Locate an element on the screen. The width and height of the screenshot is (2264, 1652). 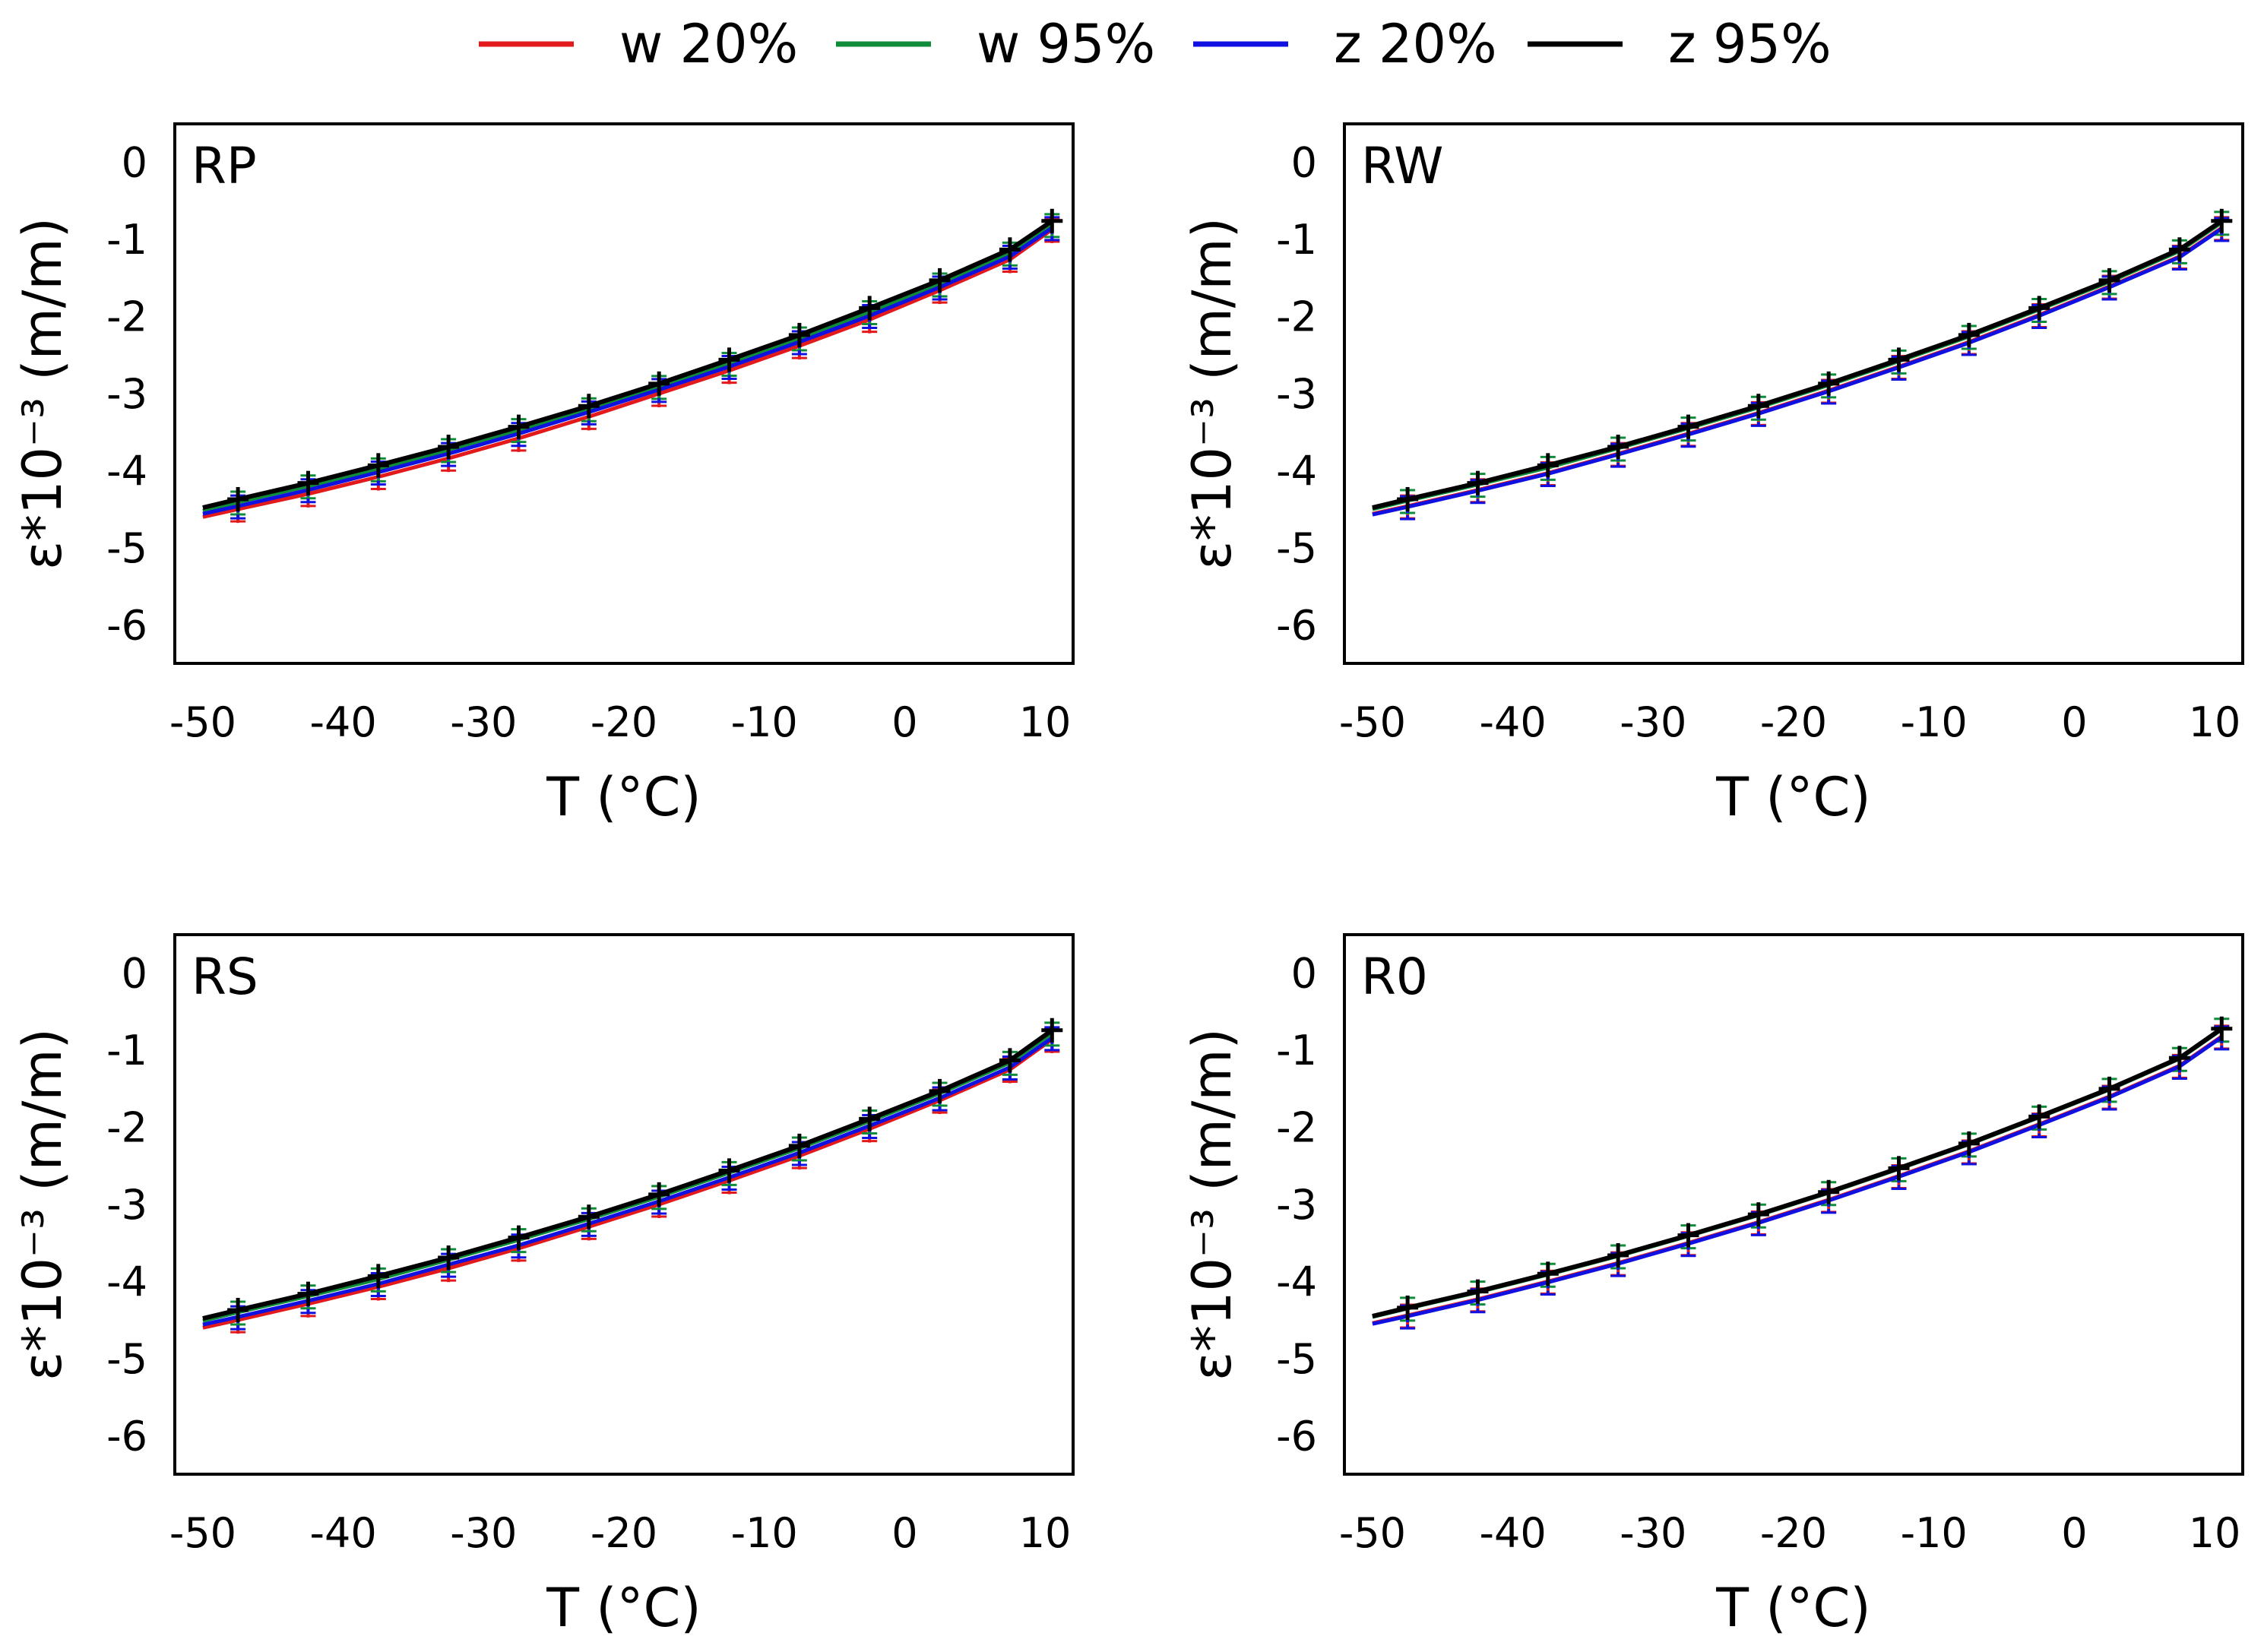
x-tick-label: -20 is located at coordinates (1793, 1533).